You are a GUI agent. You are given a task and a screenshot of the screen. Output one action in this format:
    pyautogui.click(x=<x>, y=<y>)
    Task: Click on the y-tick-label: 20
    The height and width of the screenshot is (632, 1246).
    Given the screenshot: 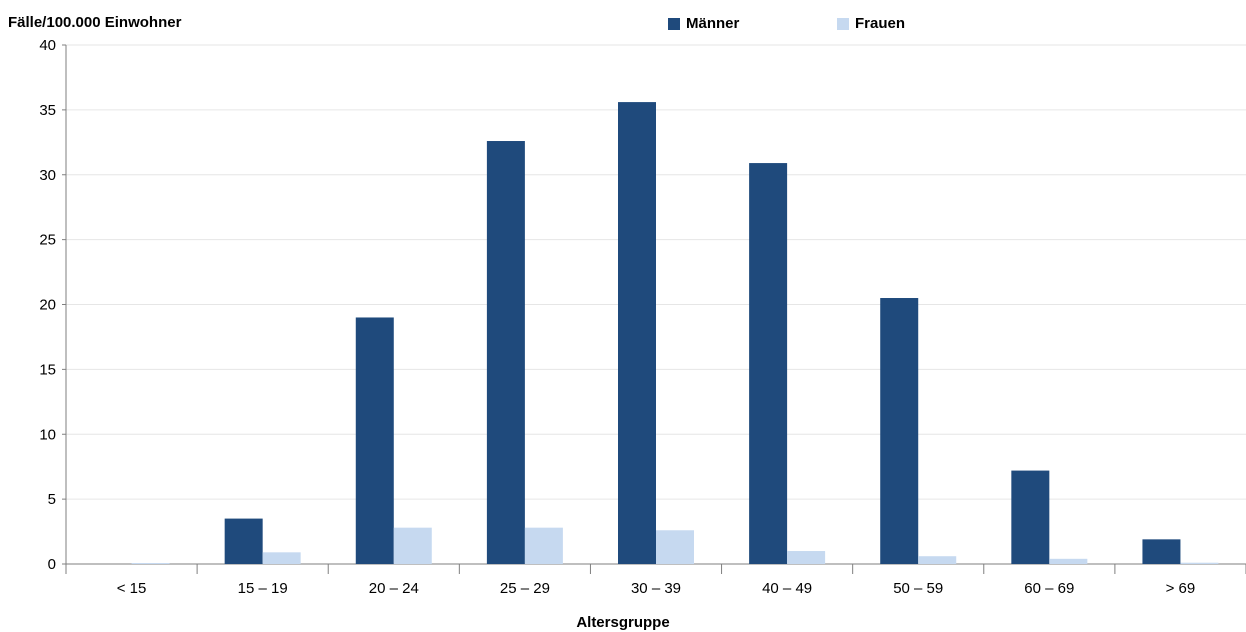 What is the action you would take?
    pyautogui.click(x=47, y=305)
    